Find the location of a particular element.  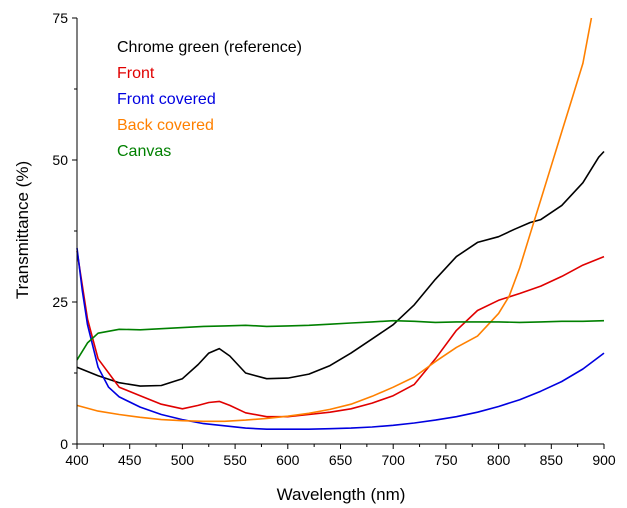

x-tick-label: 900 is located at coordinates (604, 460).